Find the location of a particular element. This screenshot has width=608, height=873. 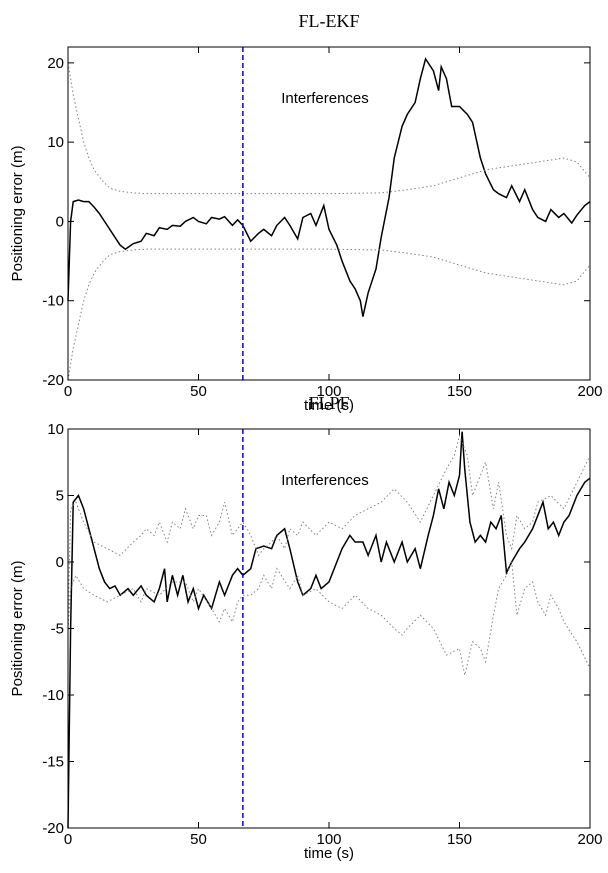

chart-title: FL-EKF is located at coordinates (328, 21).